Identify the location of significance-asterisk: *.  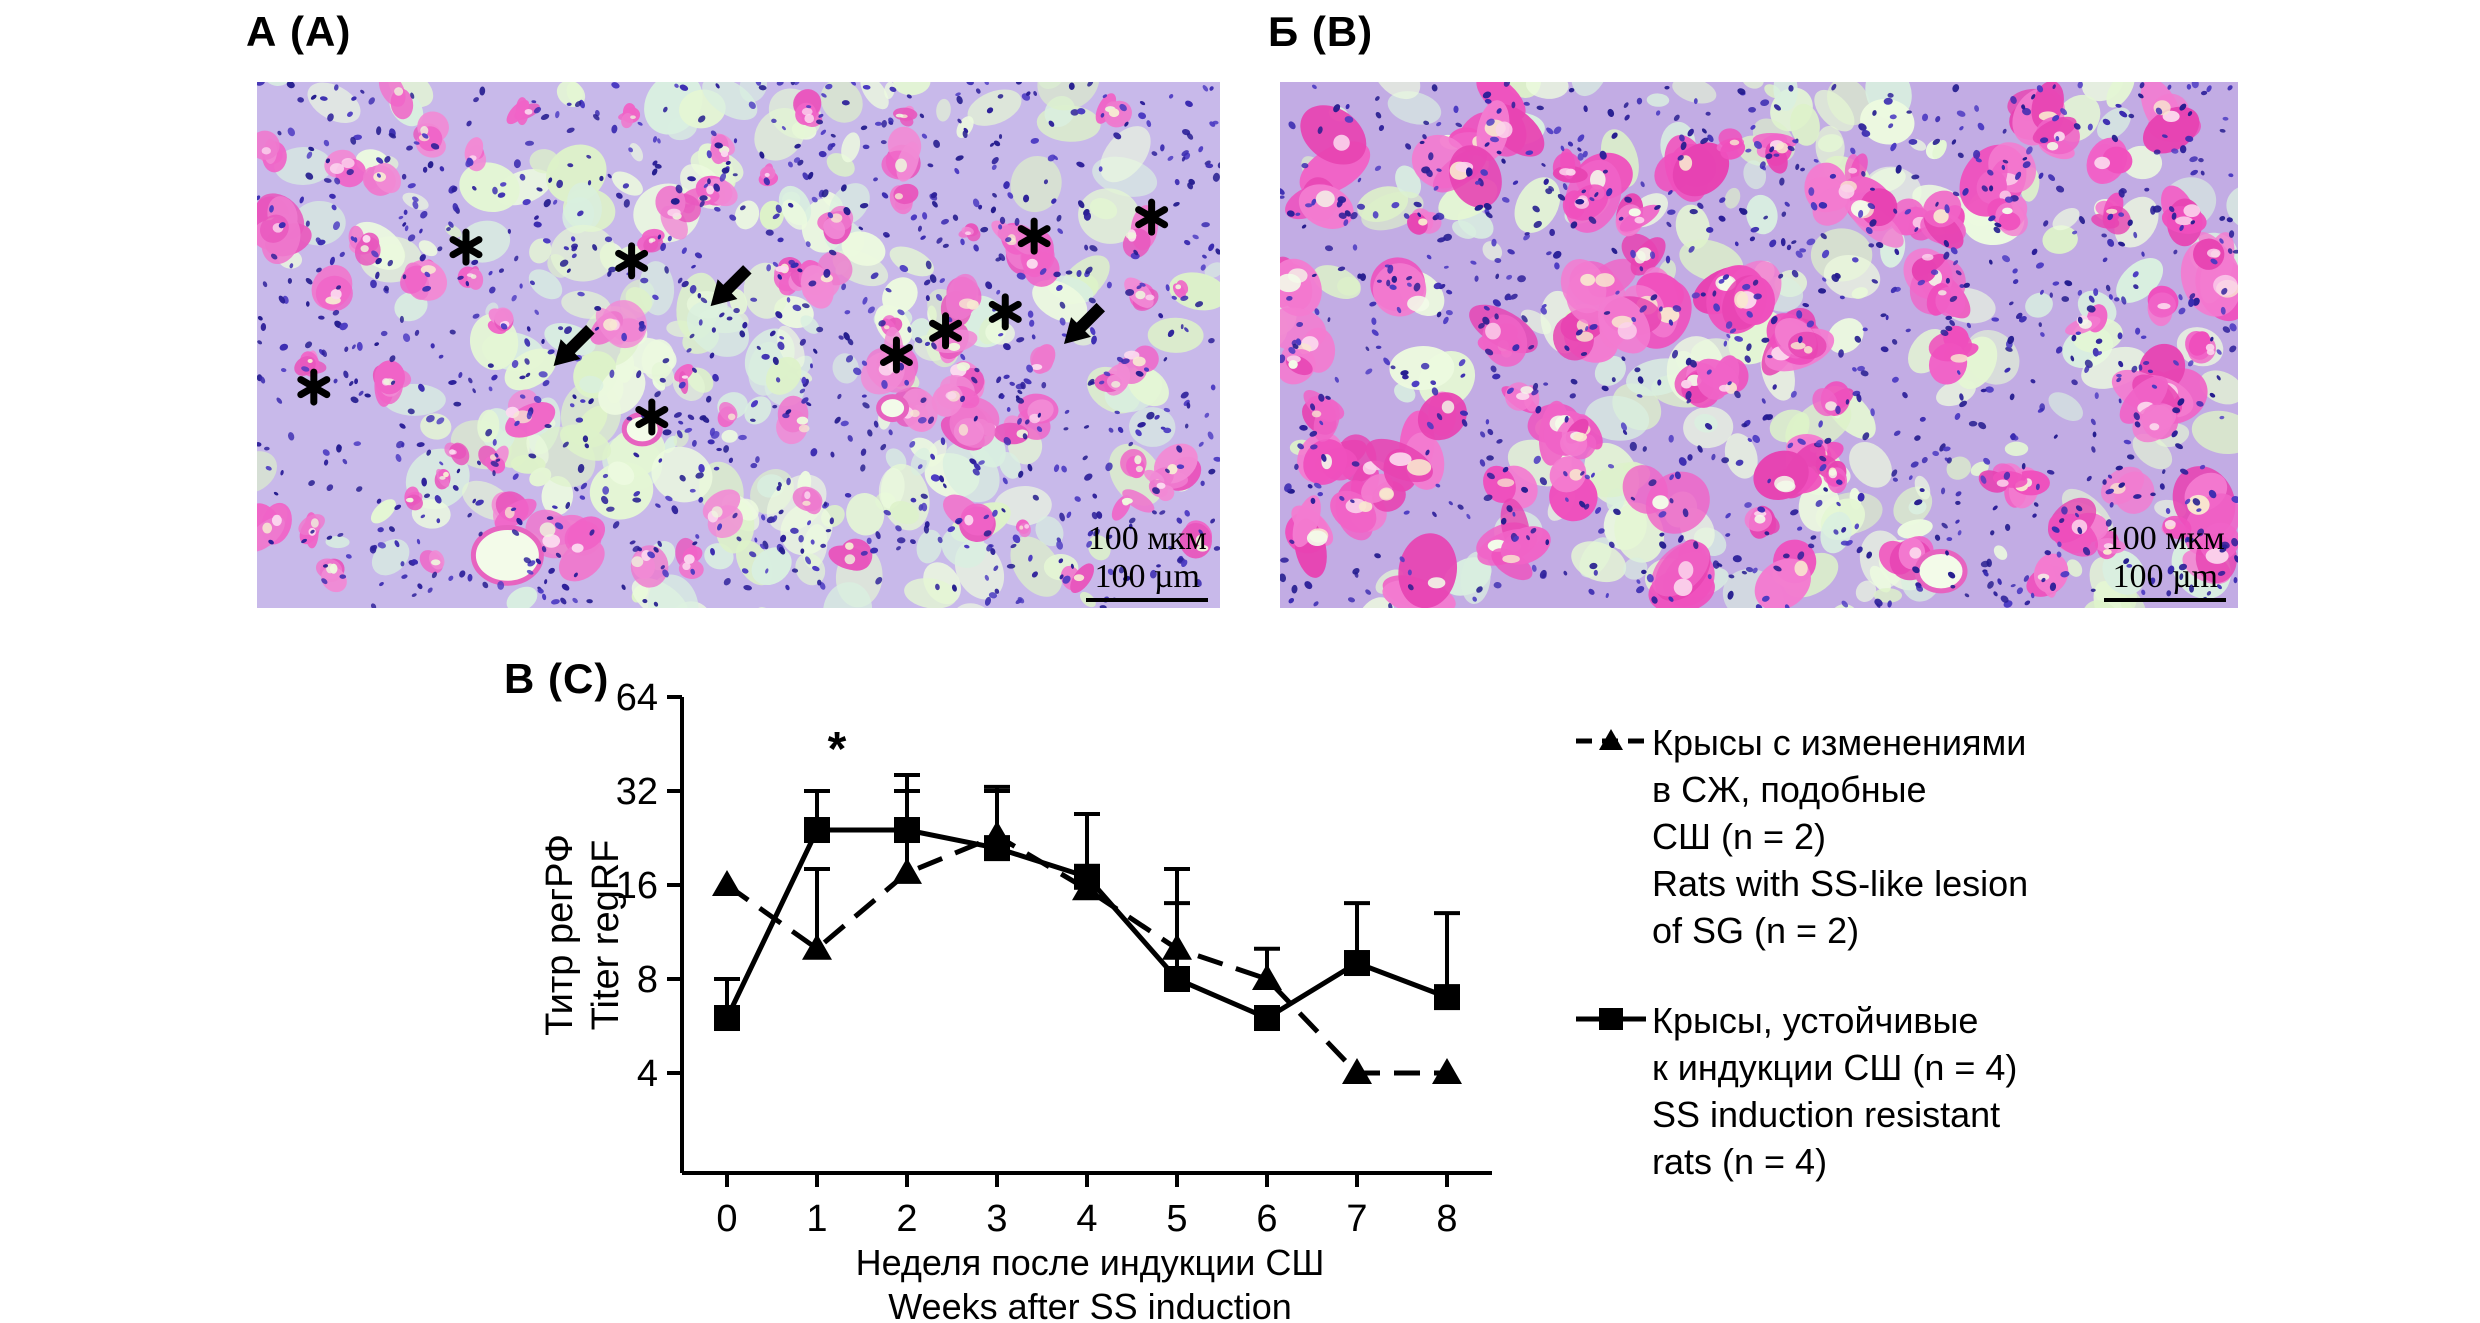
(837, 749).